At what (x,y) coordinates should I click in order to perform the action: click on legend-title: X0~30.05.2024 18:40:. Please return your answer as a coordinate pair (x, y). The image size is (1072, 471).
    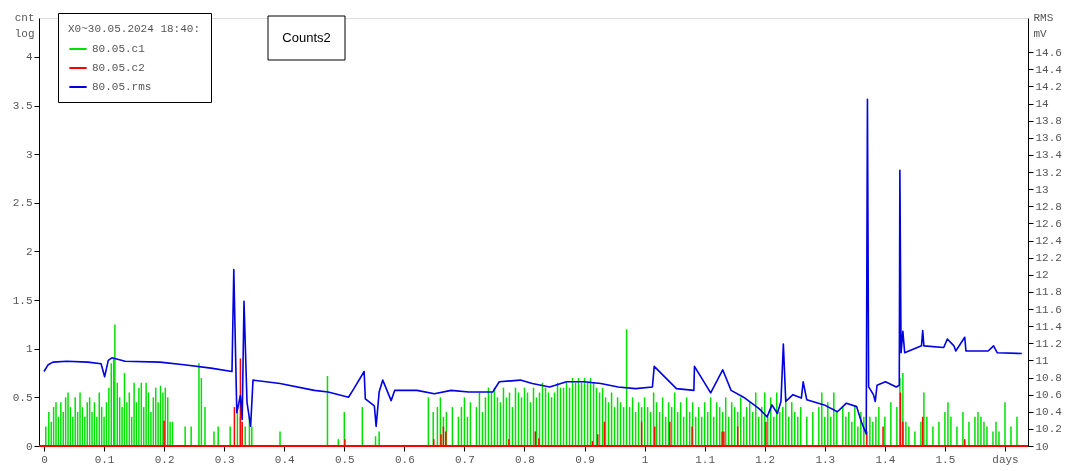
    Looking at the image, I should click on (134, 29).